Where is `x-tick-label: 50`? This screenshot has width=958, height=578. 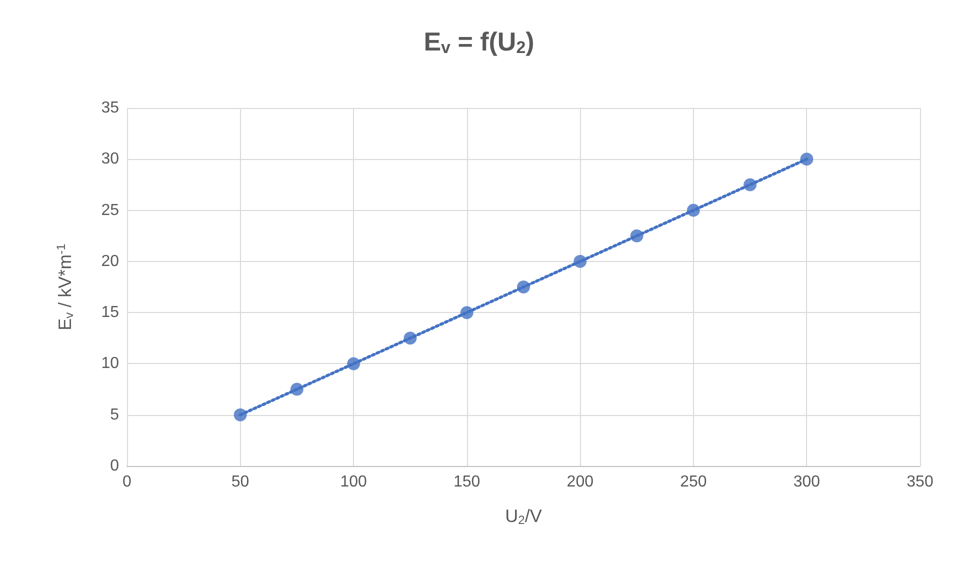
x-tick-label: 50 is located at coordinates (240, 482).